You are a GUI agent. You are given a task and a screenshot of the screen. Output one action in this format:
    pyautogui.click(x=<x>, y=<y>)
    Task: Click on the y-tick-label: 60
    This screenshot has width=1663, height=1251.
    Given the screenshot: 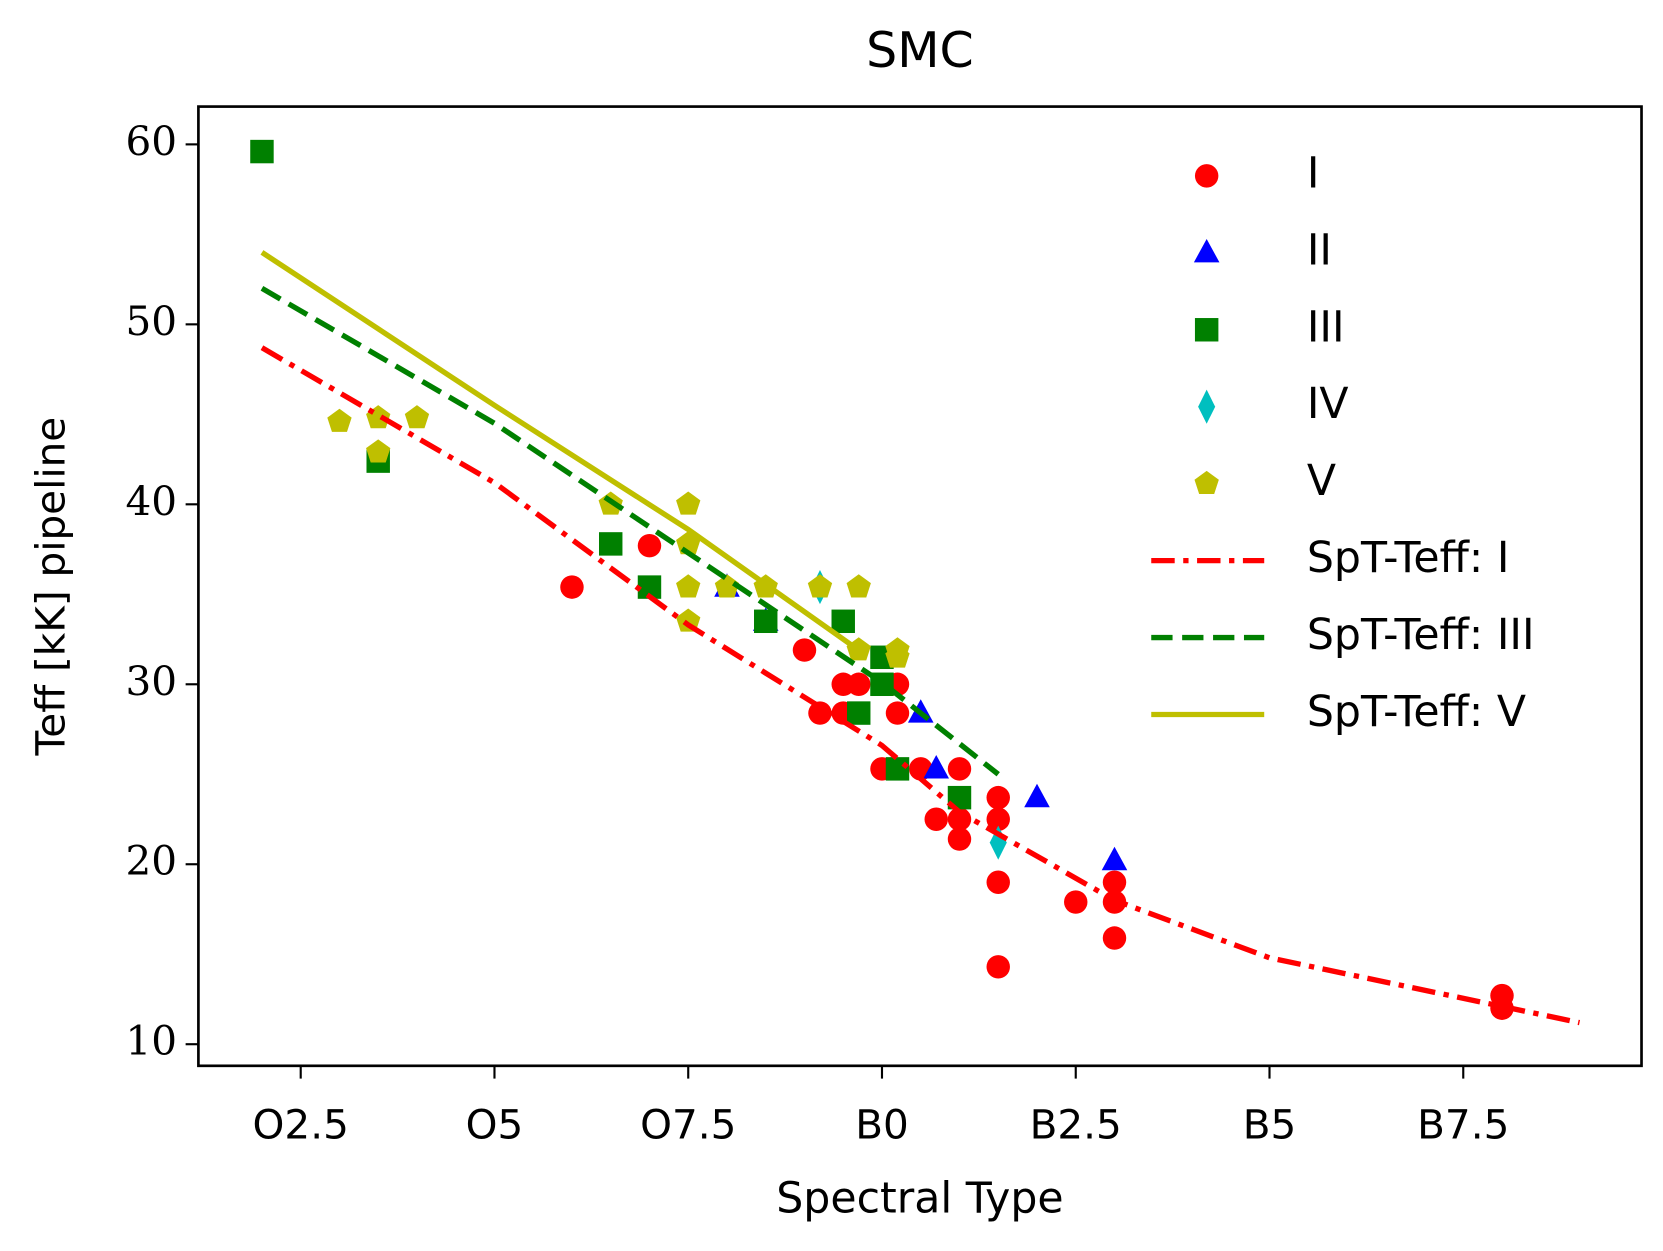 What is the action you would take?
    pyautogui.click(x=152, y=141)
    